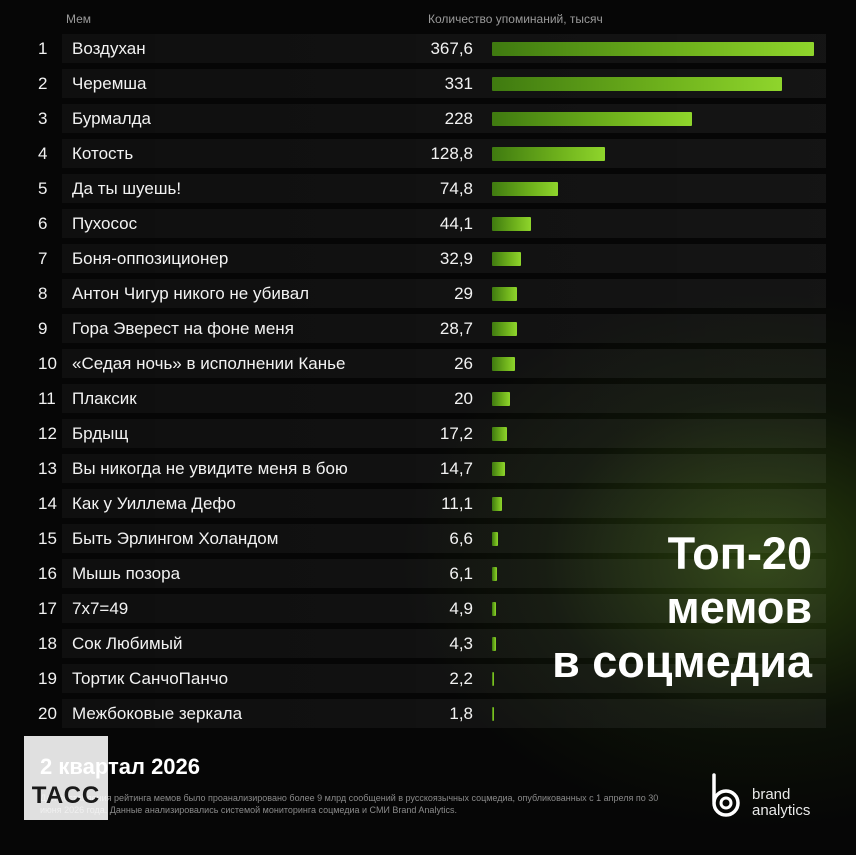 The height and width of the screenshot is (855, 856). Describe the element at coordinates (150, 258) in the screenshot. I see `row-meme-name: Боня-оппозиционер` at that location.